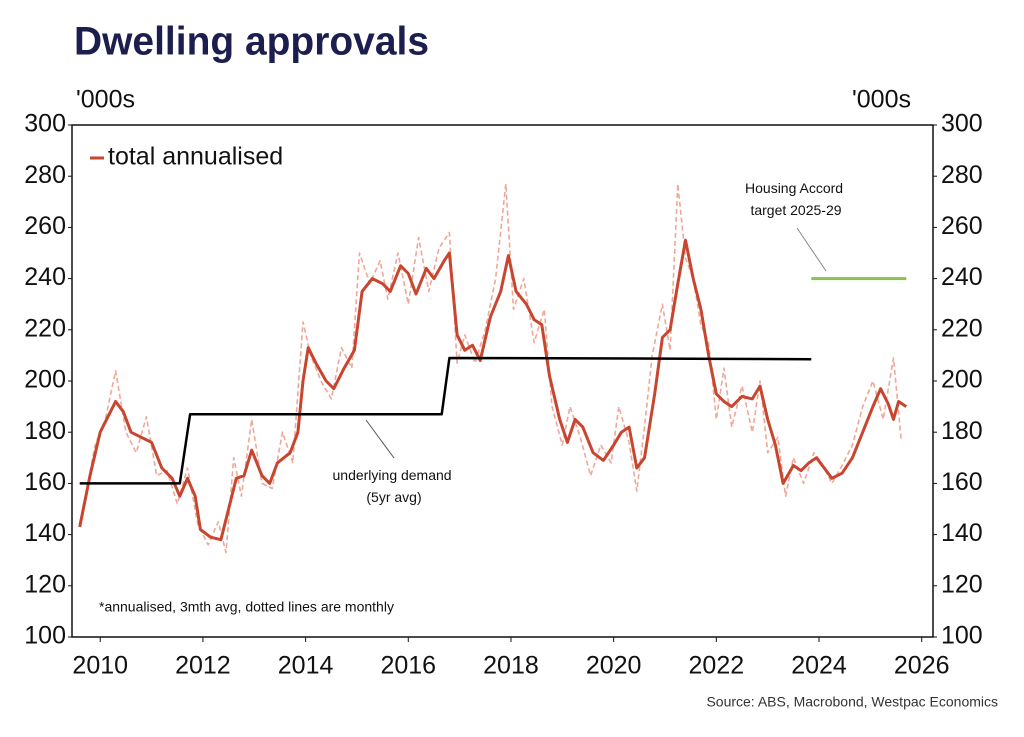 The width and height of the screenshot is (1024, 737). Describe the element at coordinates (408, 666) in the screenshot. I see `x-tick-label: 2016` at that location.